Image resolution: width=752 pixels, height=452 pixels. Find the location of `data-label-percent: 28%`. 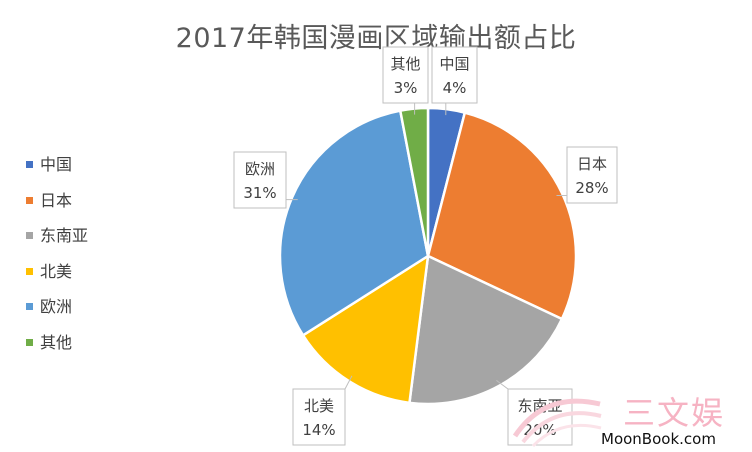

data-label-percent: 28% is located at coordinates (591, 188).